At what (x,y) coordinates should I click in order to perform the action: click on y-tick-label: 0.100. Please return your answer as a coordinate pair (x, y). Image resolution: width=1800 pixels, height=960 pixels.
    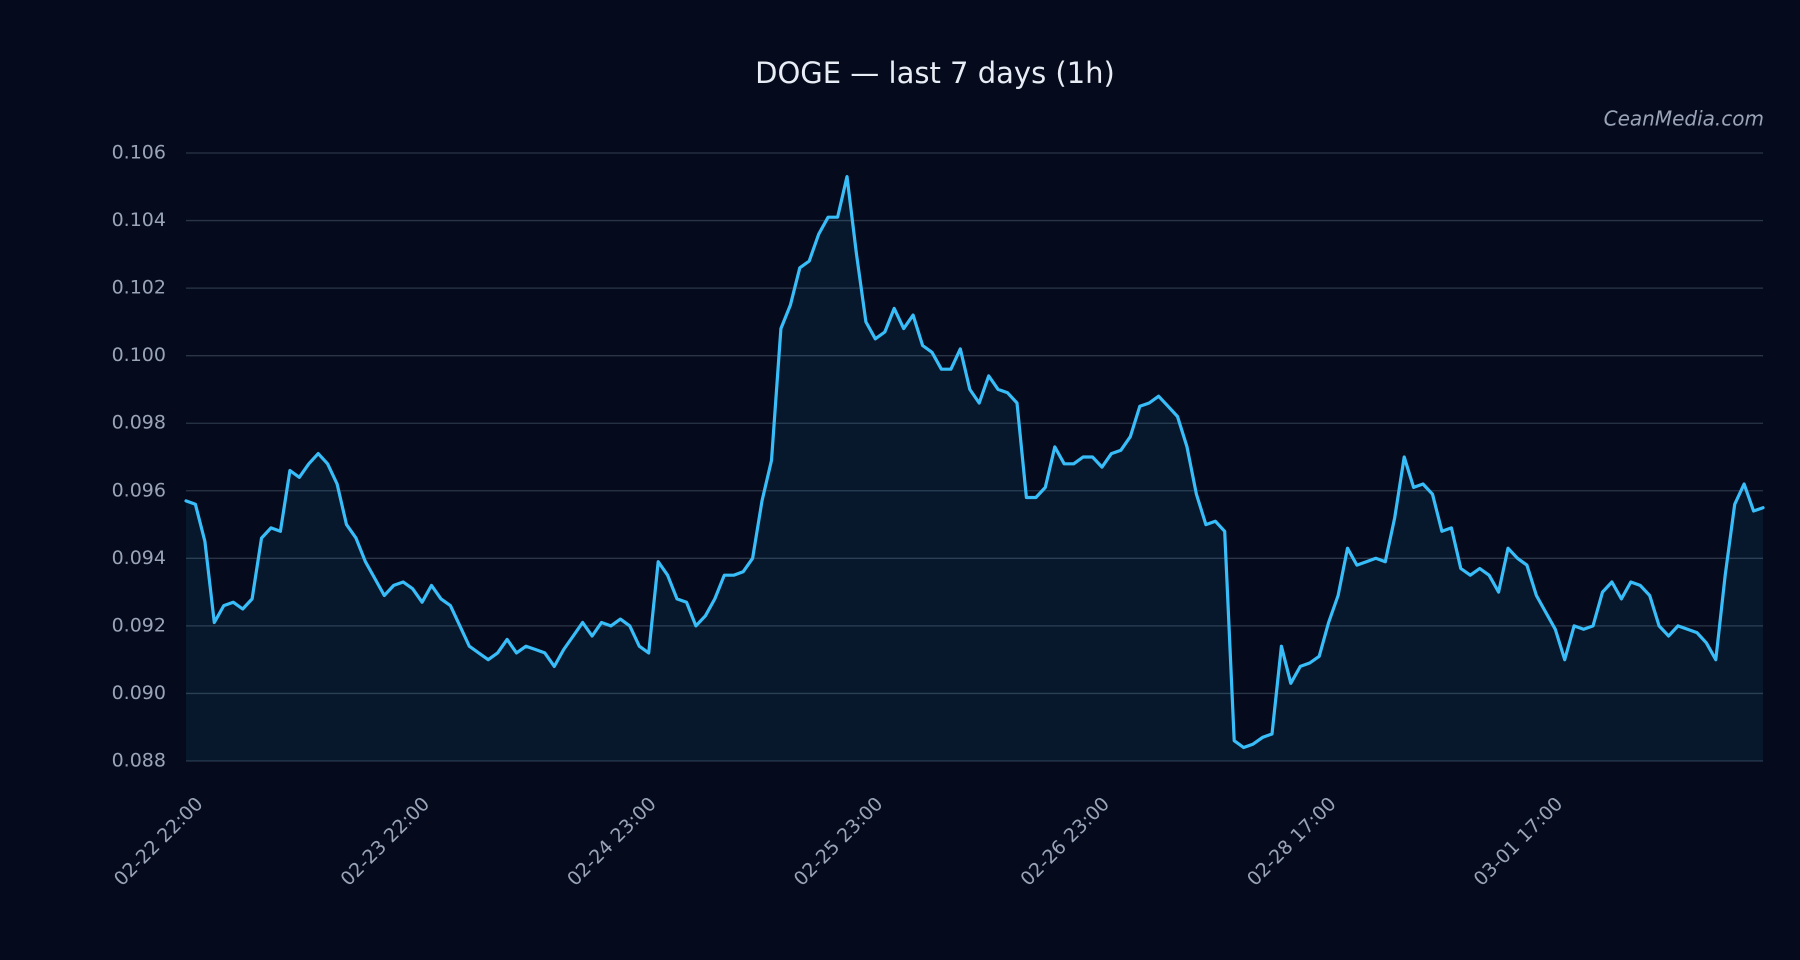
    Looking at the image, I should click on (139, 355).